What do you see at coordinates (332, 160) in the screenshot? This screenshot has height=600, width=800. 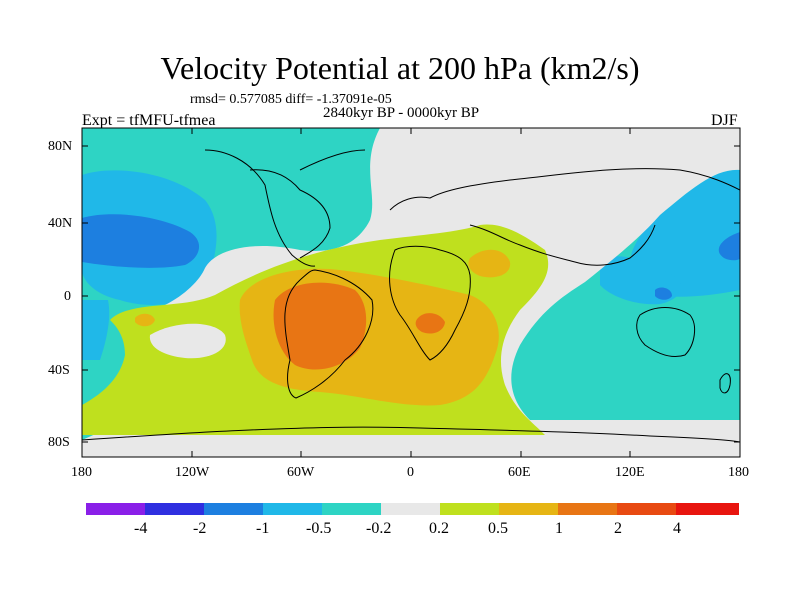 I see `coast-greenland-south` at bounding box center [332, 160].